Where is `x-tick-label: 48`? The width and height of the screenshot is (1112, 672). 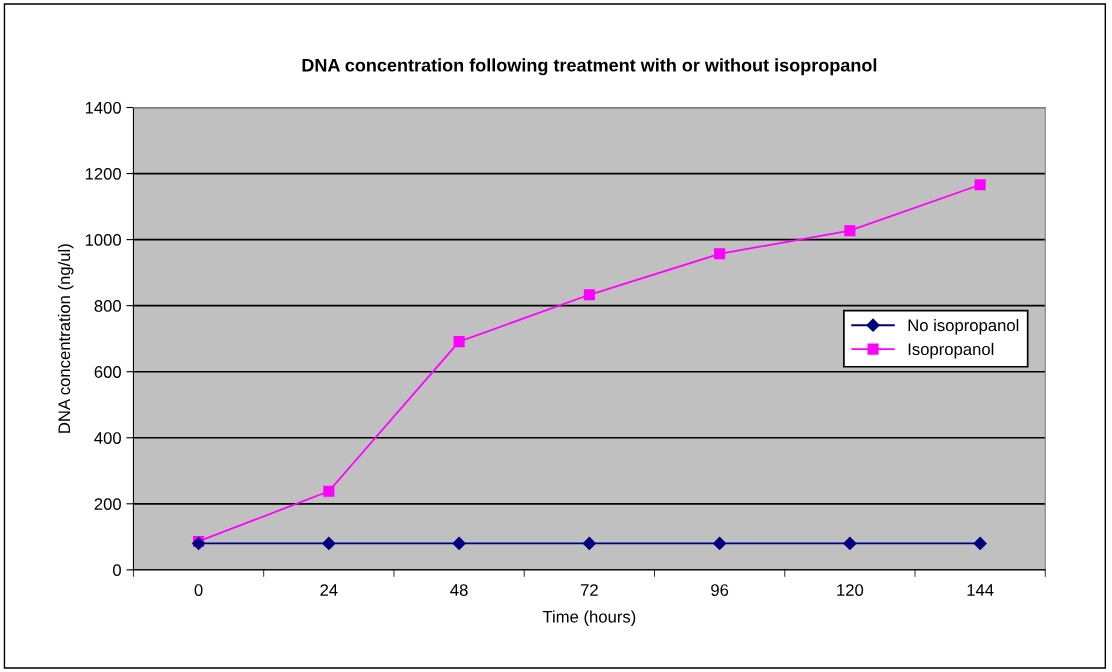
x-tick-label: 48 is located at coordinates (459, 590).